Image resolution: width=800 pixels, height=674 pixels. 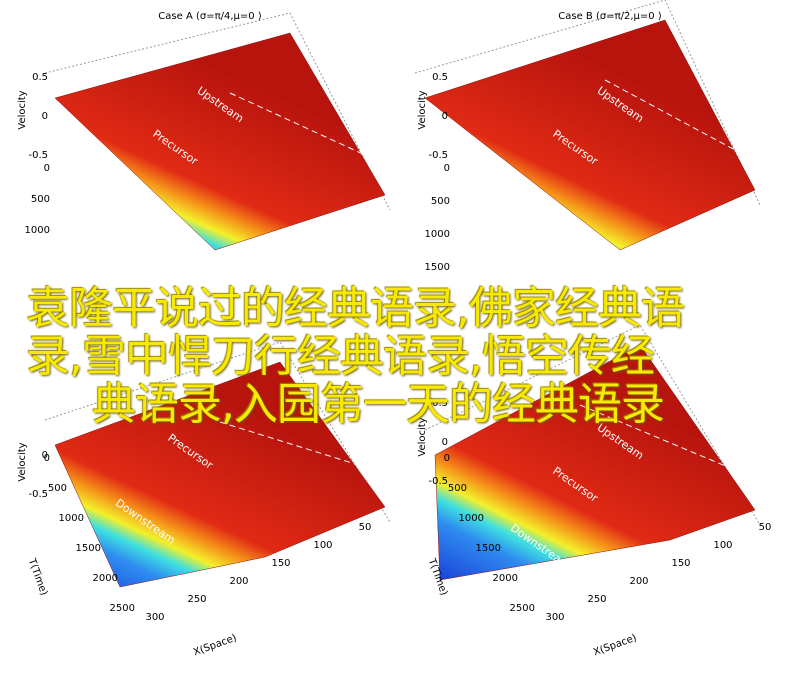 I want to click on overlay-line: 袁隆平说过的经典语录,佛家经典语, so click(x=355, y=308).